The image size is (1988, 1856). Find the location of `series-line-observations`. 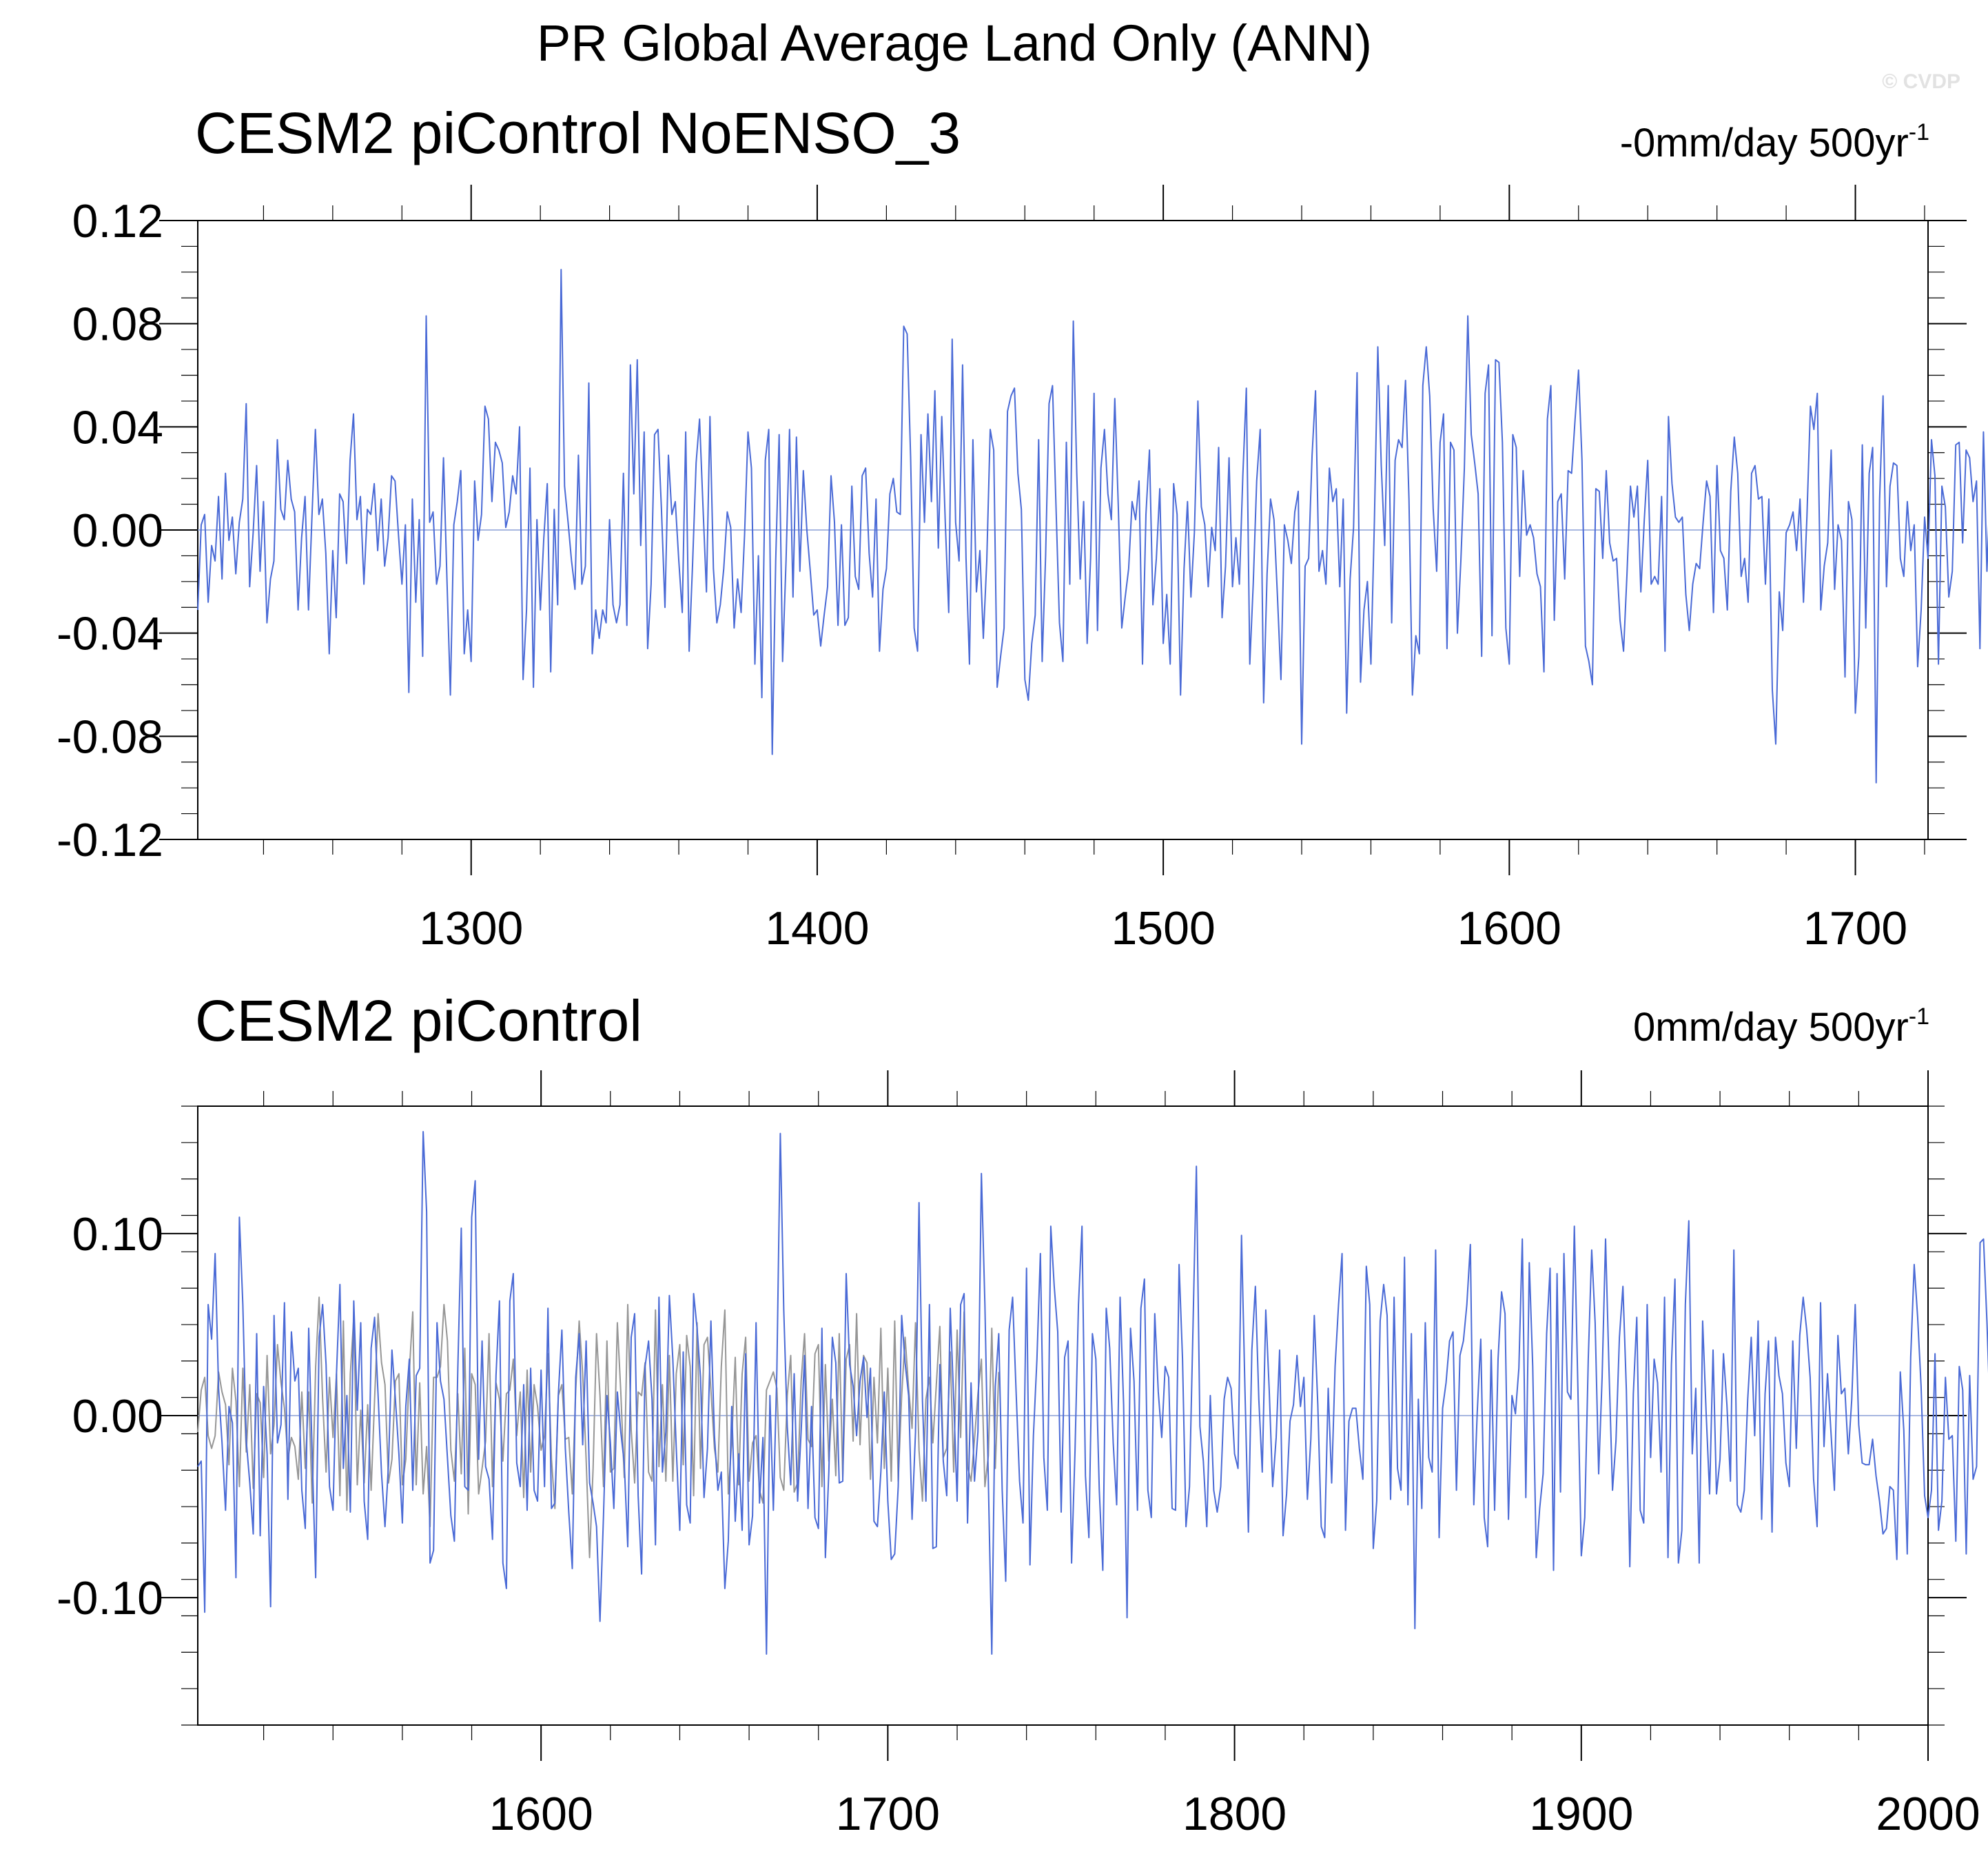

series-line-observations is located at coordinates (598, 1427).